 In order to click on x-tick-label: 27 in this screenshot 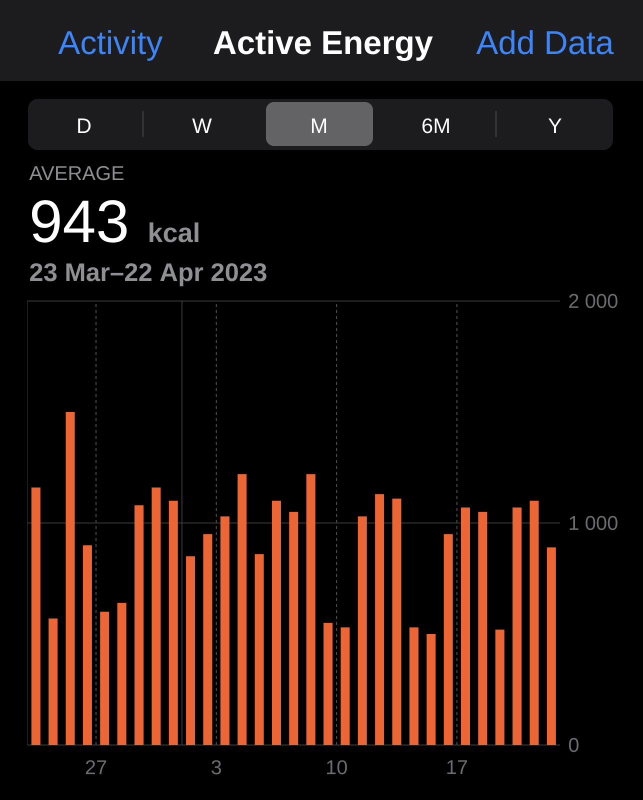, I will do `click(96, 767)`.